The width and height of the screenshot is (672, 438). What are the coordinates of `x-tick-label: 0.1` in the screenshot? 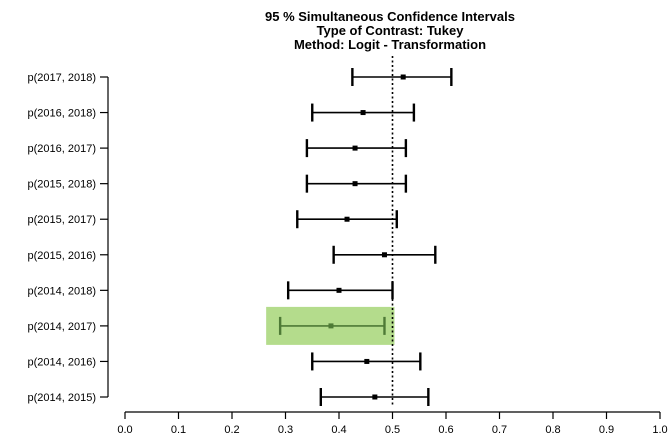 It's located at (178, 430).